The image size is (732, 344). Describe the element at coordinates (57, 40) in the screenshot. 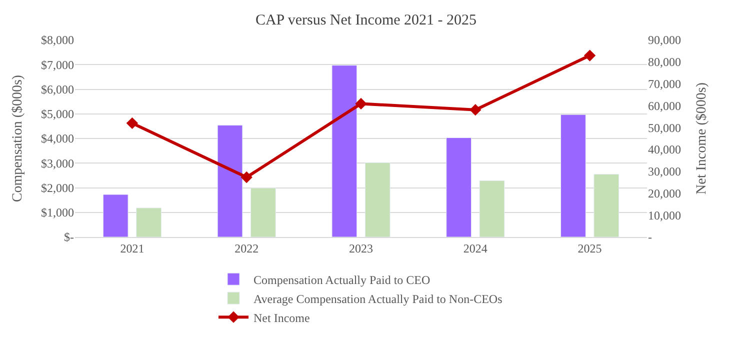

I see `y-tick-label: $8,000` at that location.